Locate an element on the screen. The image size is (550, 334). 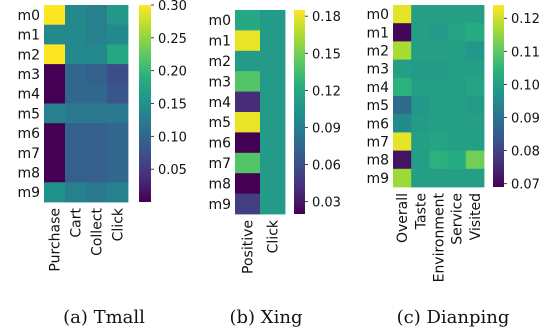
heatmap-cell-m1-overall is located at coordinates (402, 32).